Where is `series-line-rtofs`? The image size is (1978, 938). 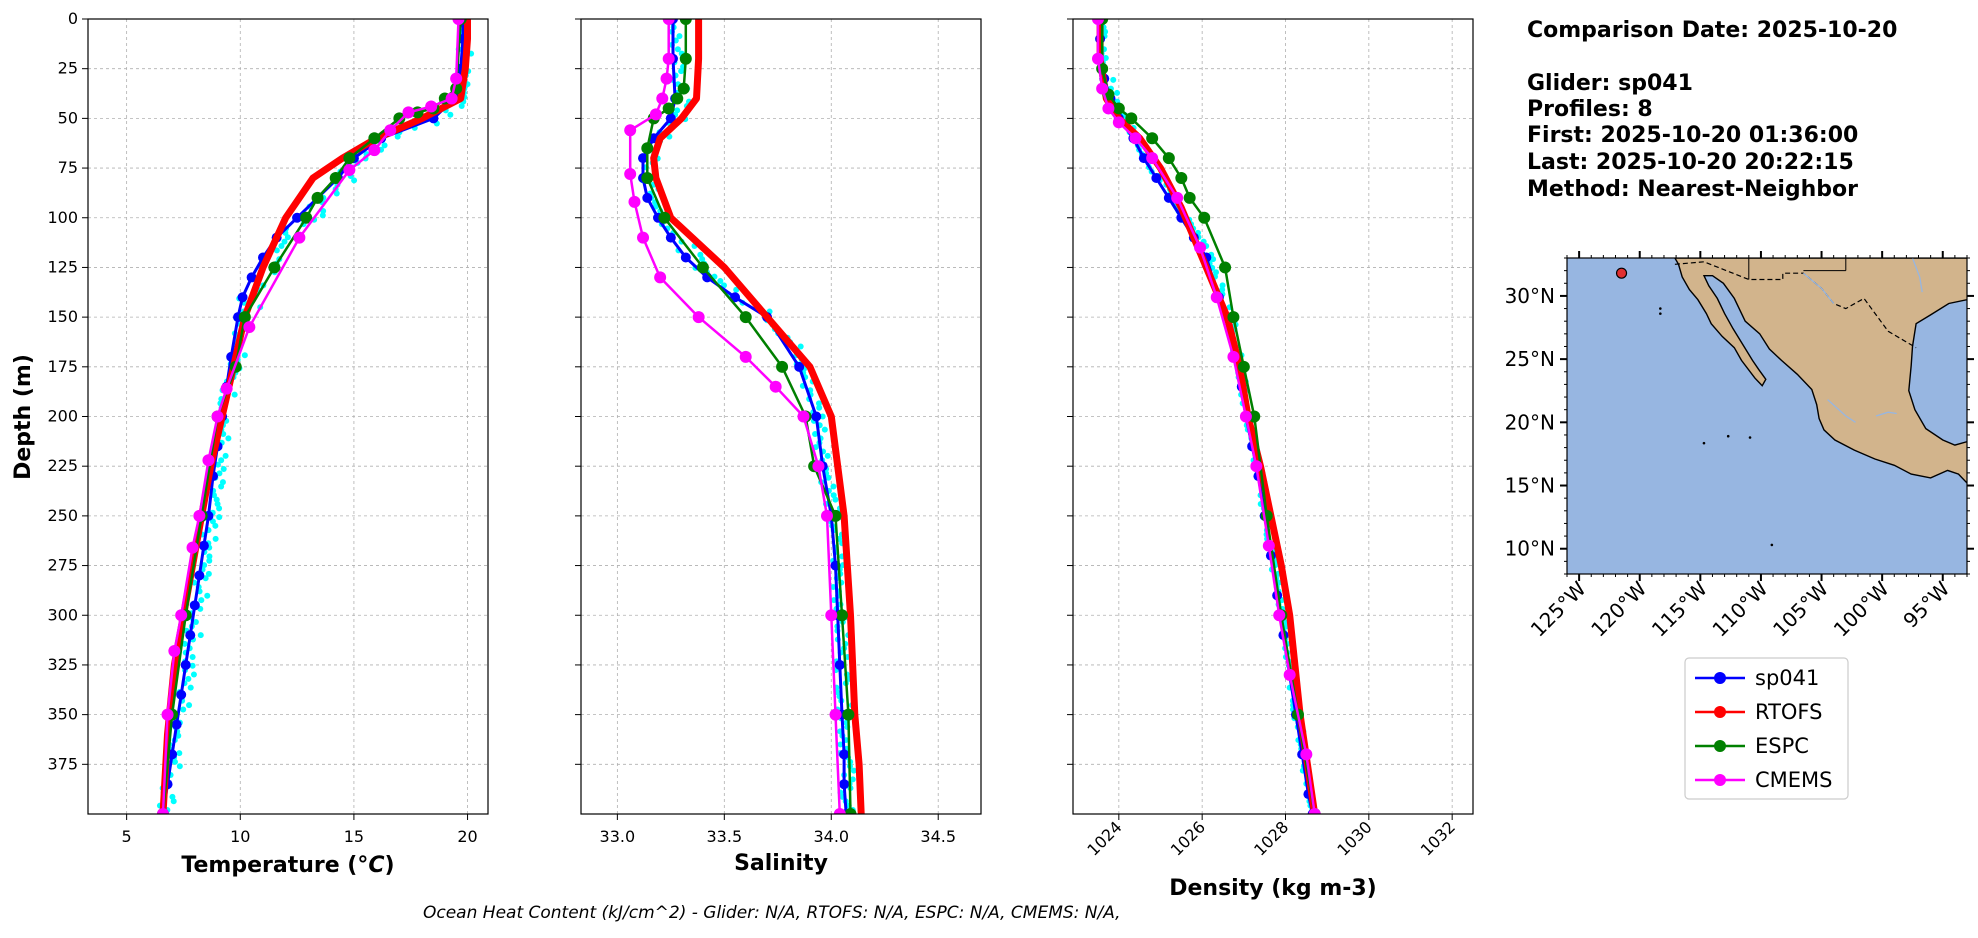 series-line-rtofs is located at coordinates (757, 416).